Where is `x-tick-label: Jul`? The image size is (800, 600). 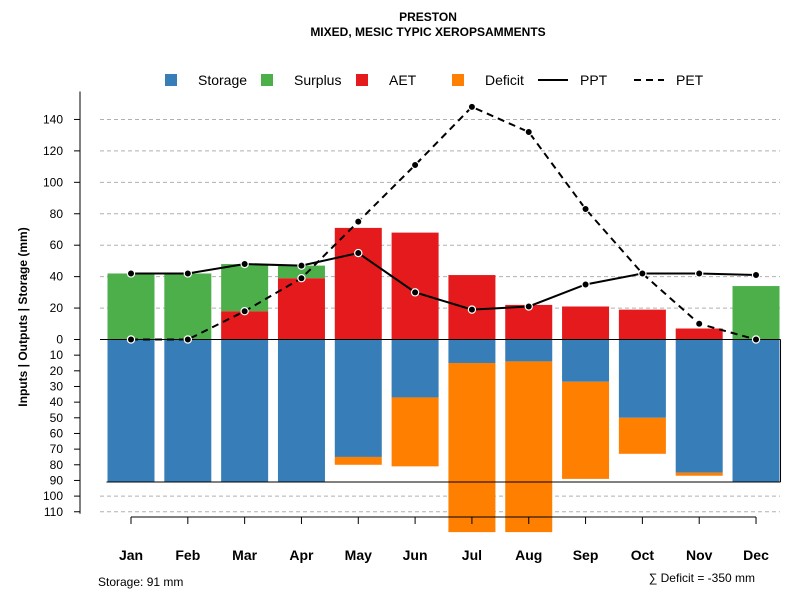 x-tick-label: Jul is located at coordinates (472, 555).